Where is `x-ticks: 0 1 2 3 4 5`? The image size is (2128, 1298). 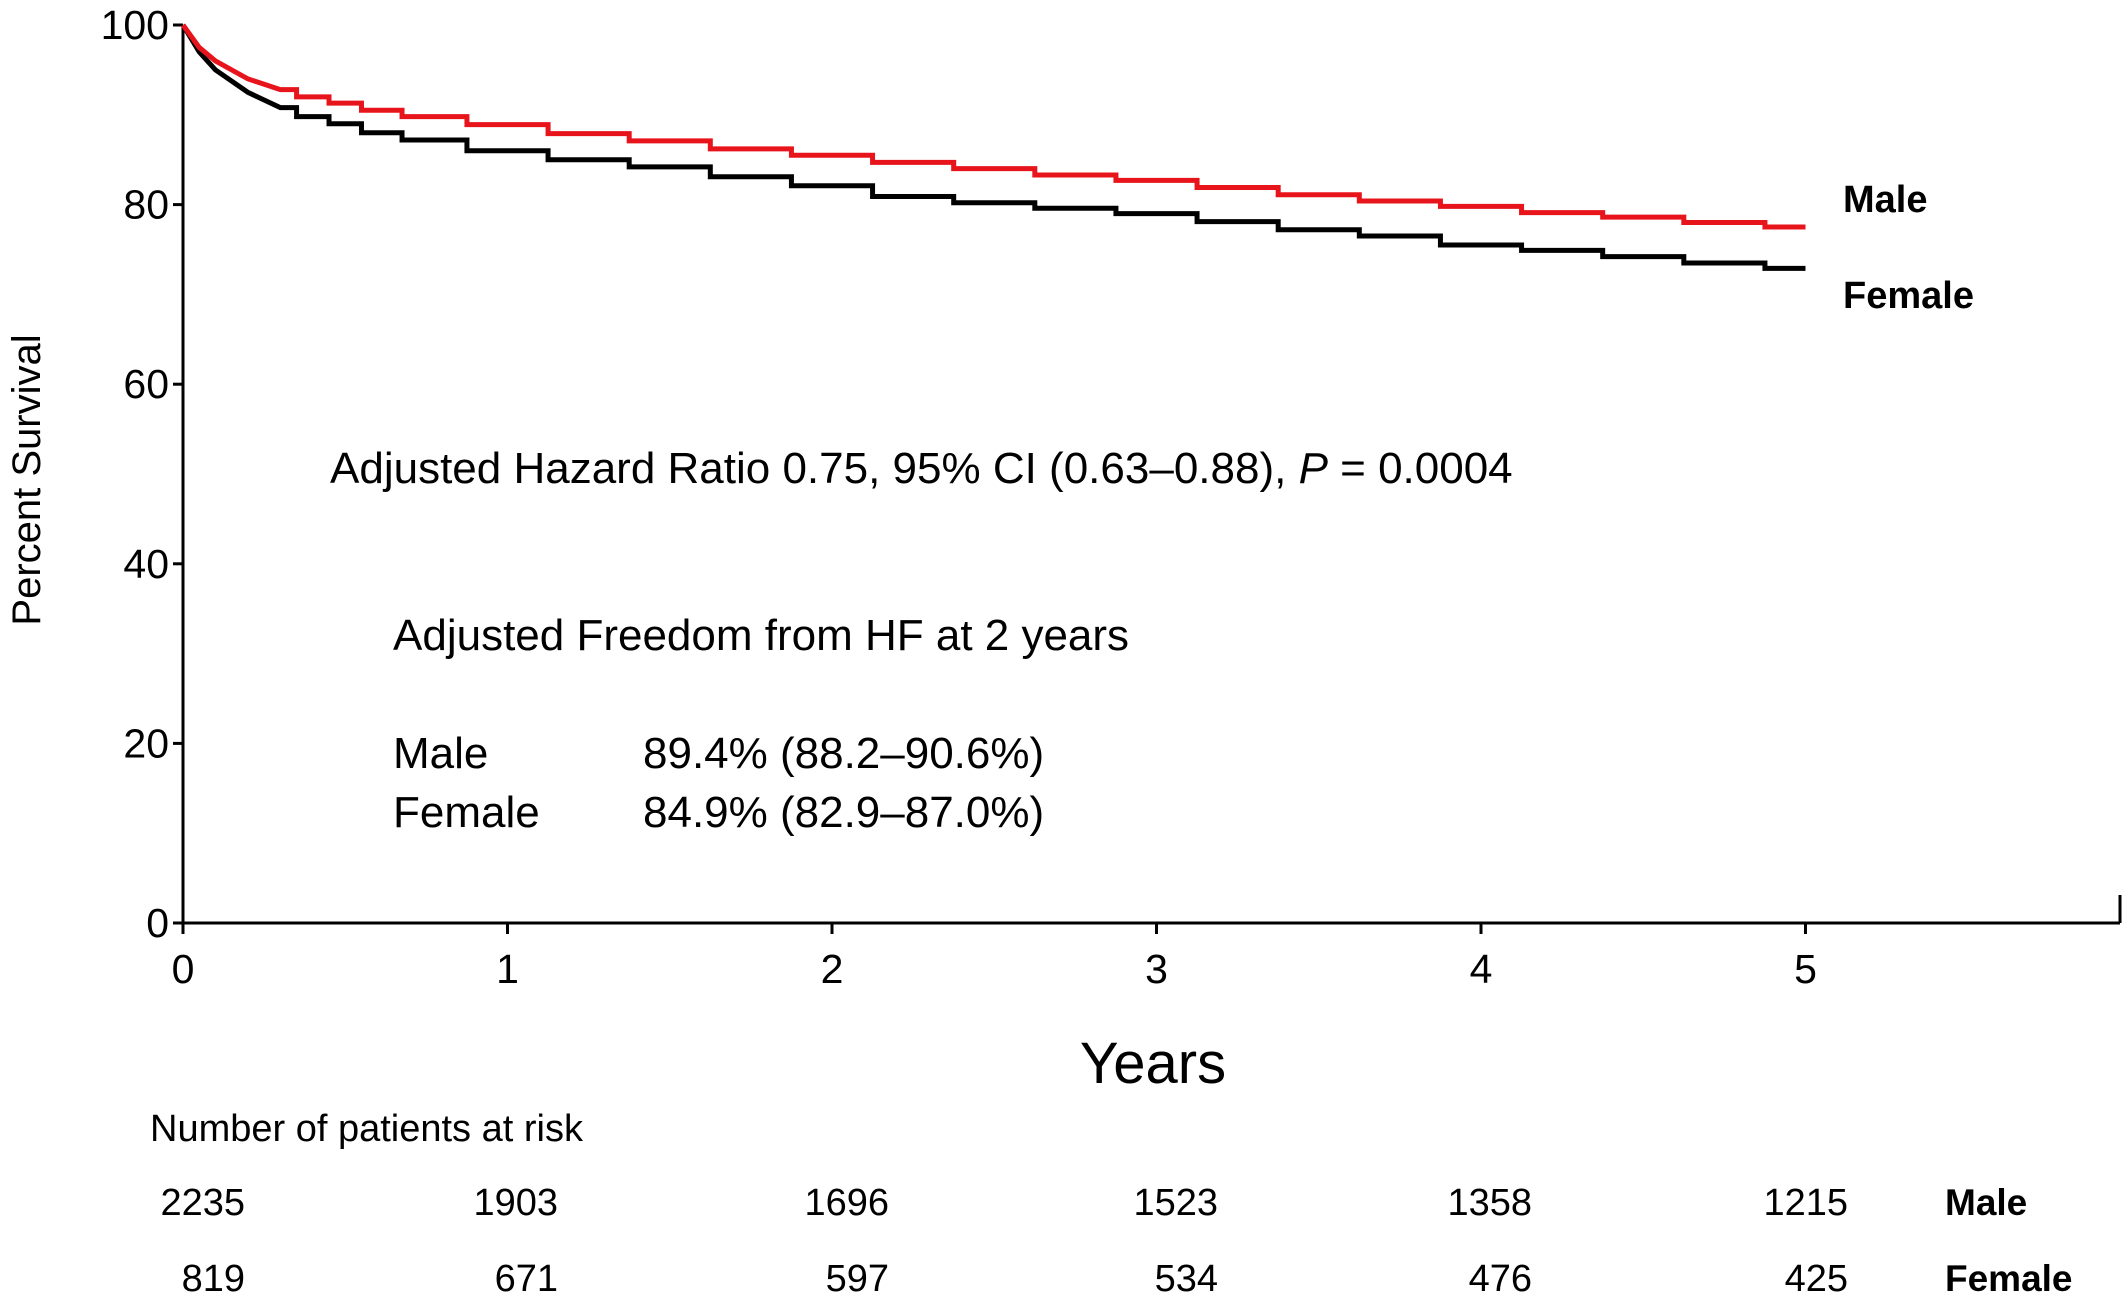 x-ticks: 0 1 2 3 4 5 is located at coordinates (994, 957).